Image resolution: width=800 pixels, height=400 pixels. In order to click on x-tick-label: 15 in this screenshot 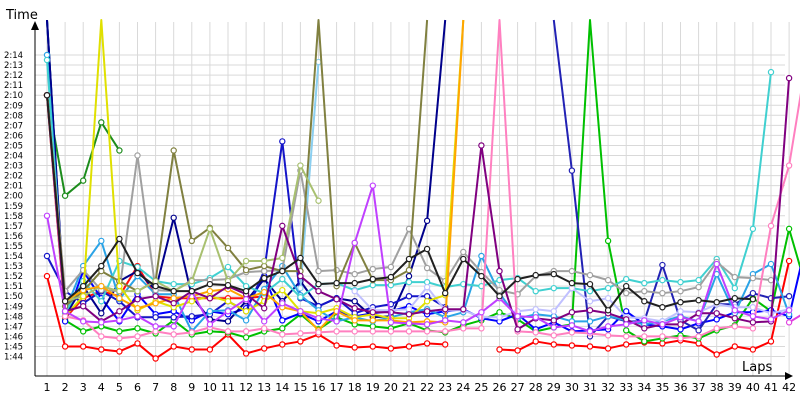, I will do `click(300, 387)`.